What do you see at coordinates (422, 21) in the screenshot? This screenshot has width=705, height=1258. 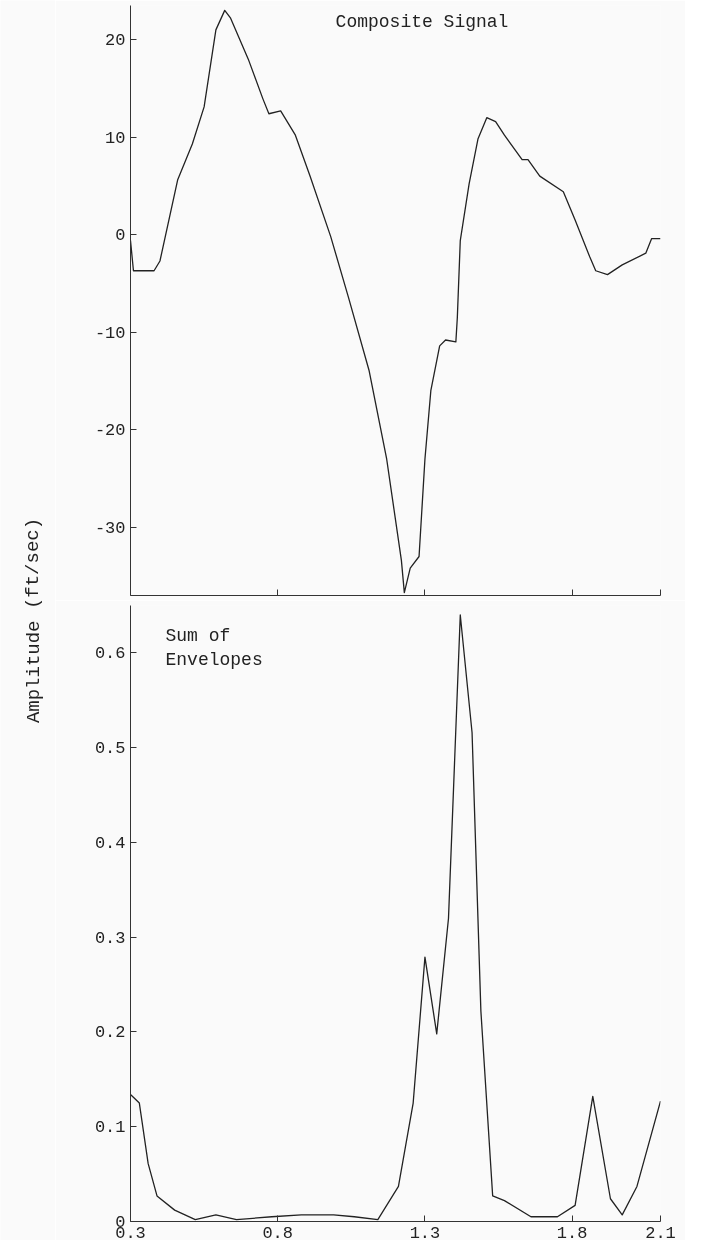 I see `chart-title: Composite Signal` at bounding box center [422, 21].